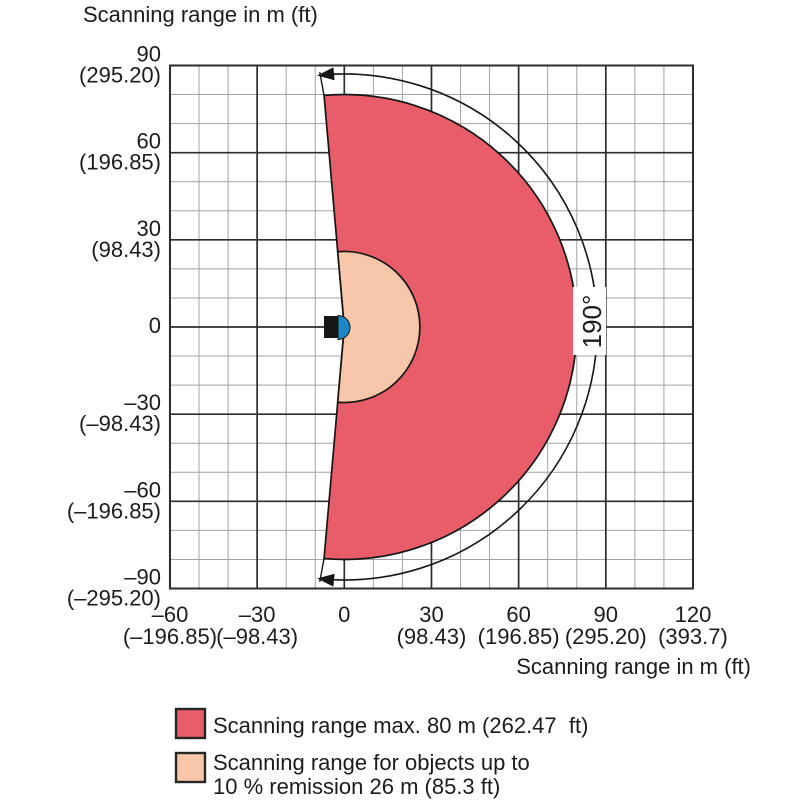 Image resolution: width=800 pixels, height=800 pixels. What do you see at coordinates (114, 510) in the screenshot?
I see `y-tick-label-ft: (–196.85)` at bounding box center [114, 510].